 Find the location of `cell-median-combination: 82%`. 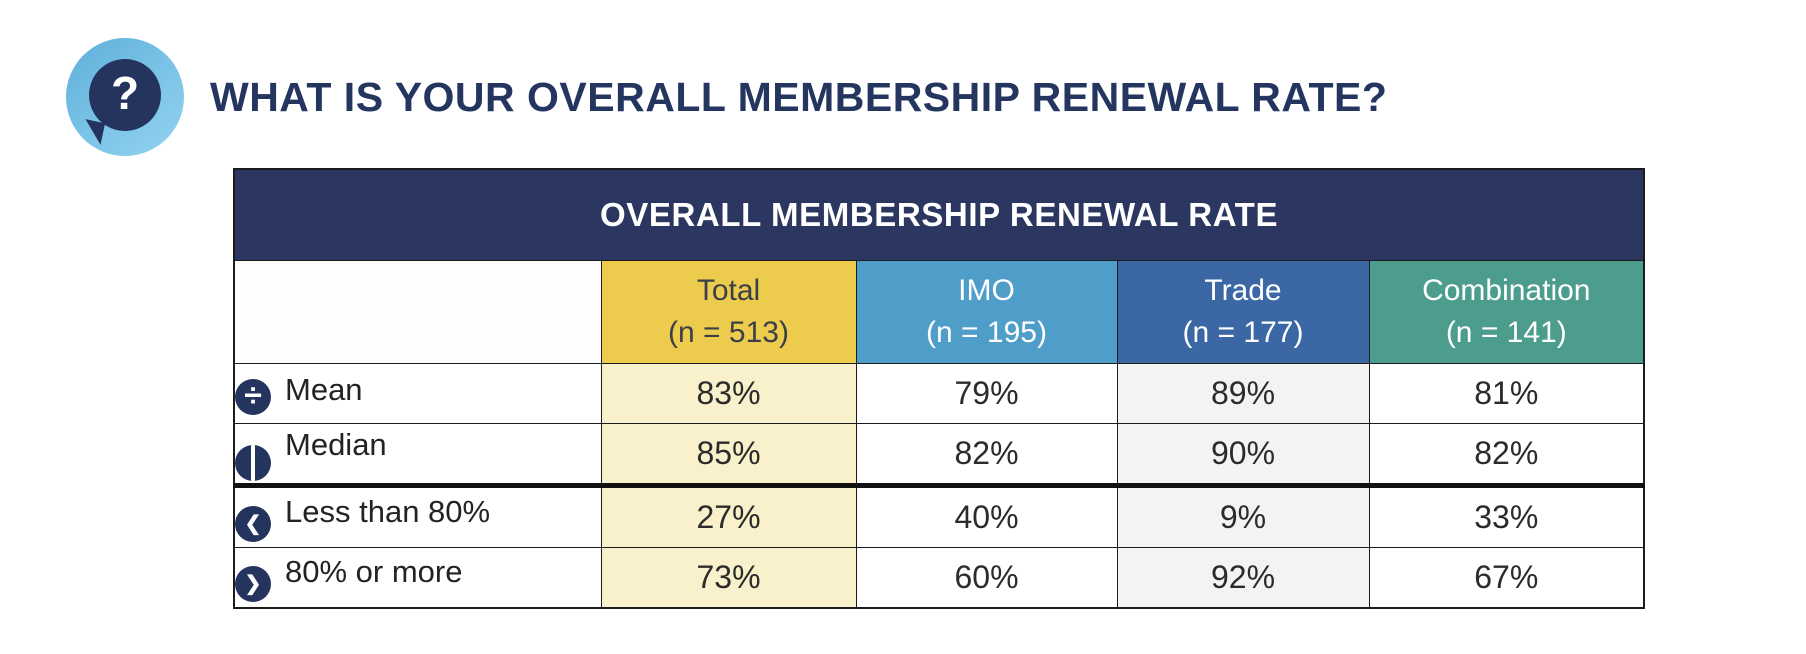

cell-median-combination: 82% is located at coordinates (1506, 454).